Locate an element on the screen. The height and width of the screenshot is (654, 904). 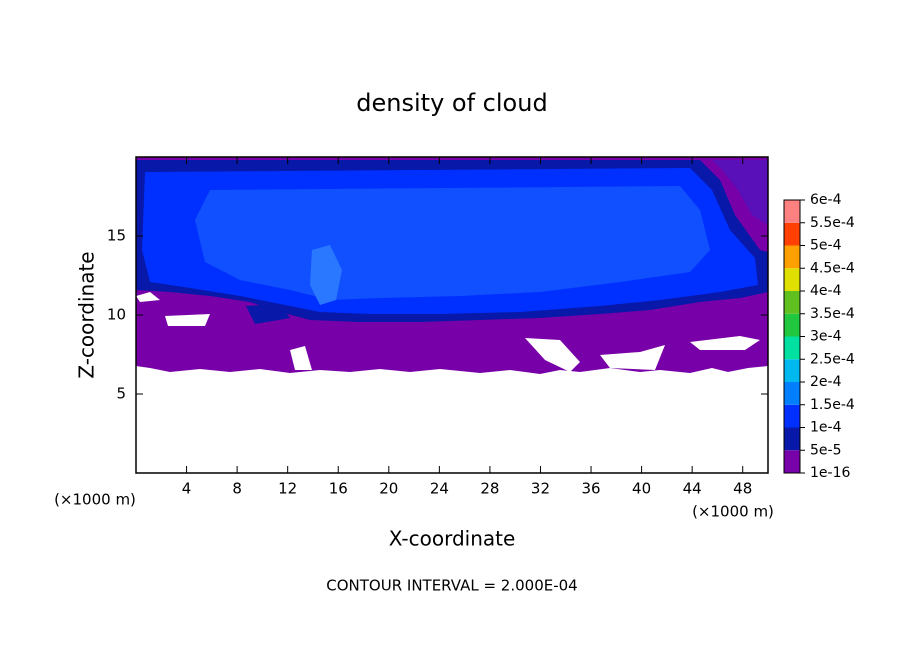
contour-gap is located at coordinates (448, 332).